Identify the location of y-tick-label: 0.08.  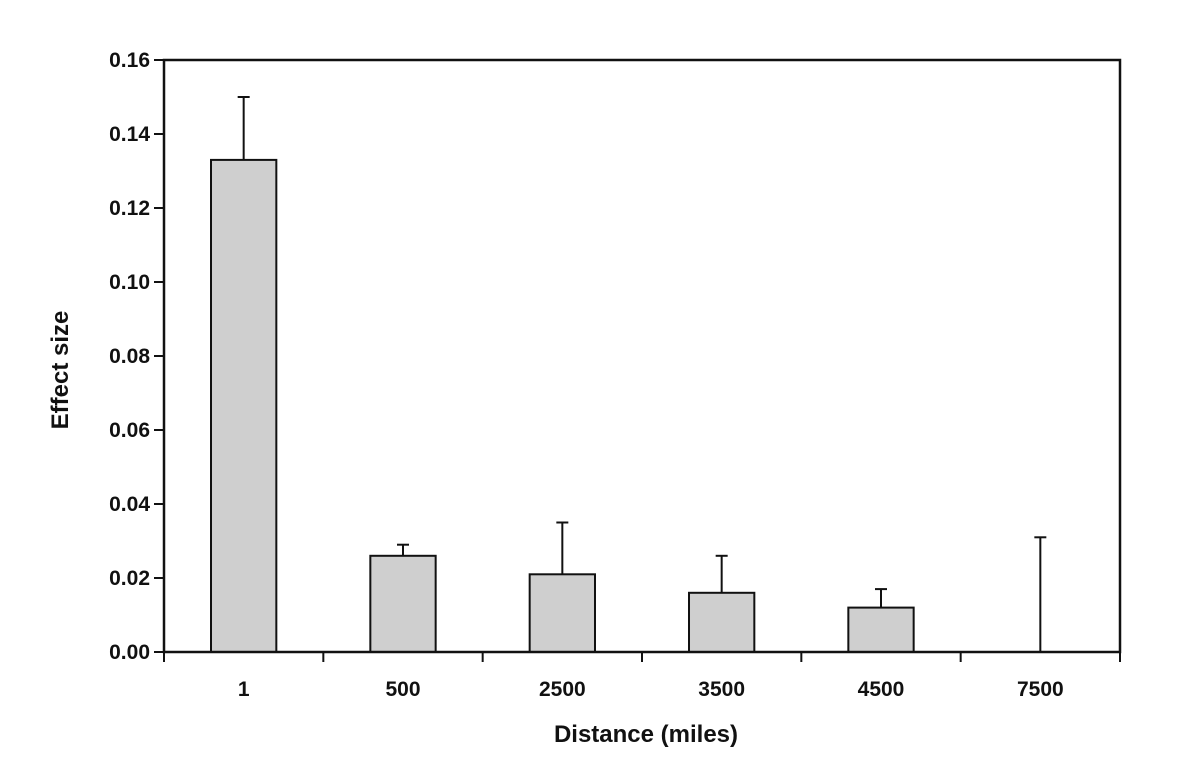
(129, 356).